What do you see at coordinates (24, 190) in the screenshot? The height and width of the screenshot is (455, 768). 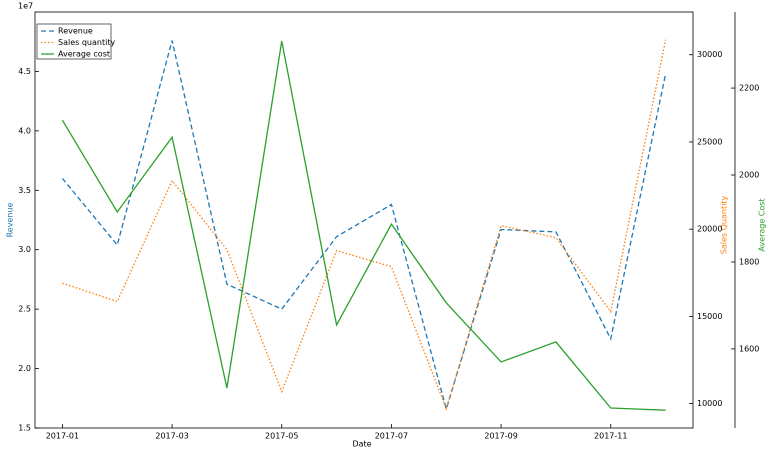 I see `y-tick-label: 3.5` at bounding box center [24, 190].